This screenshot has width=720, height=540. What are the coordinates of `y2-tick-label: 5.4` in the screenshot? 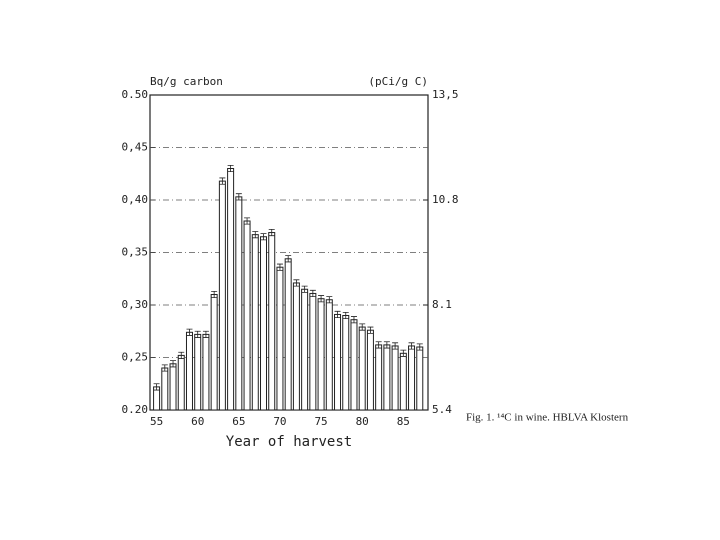 It's located at (442, 409).